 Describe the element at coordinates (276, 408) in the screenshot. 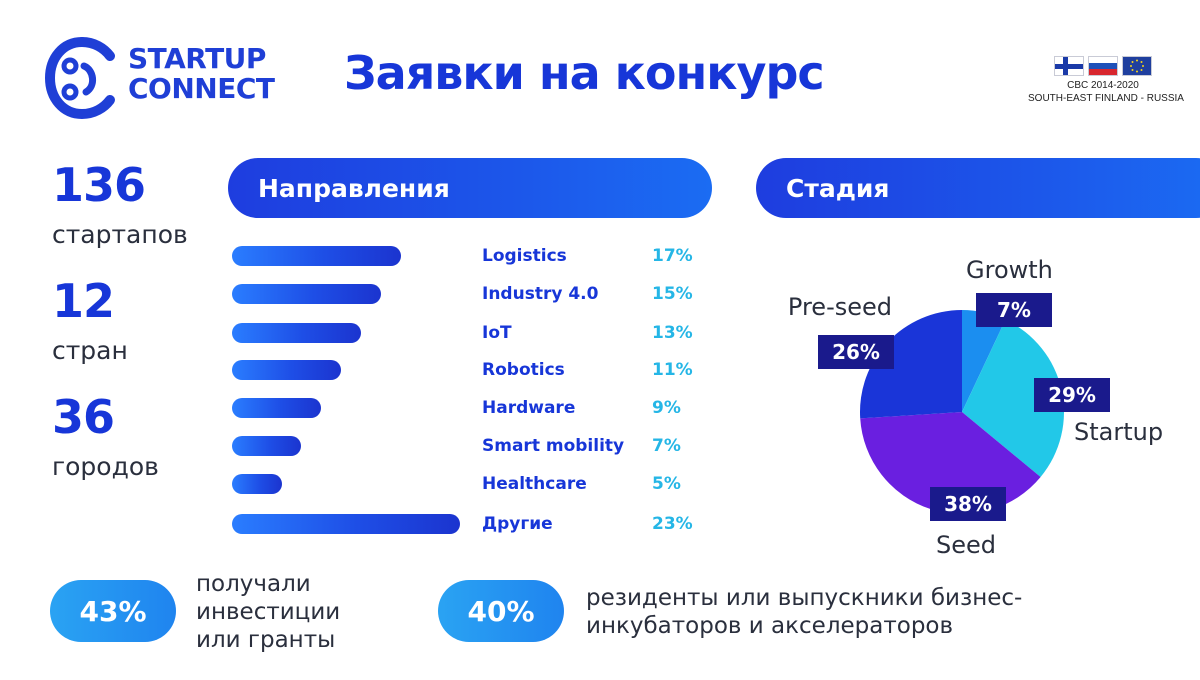

I see `bar-hardware` at that location.